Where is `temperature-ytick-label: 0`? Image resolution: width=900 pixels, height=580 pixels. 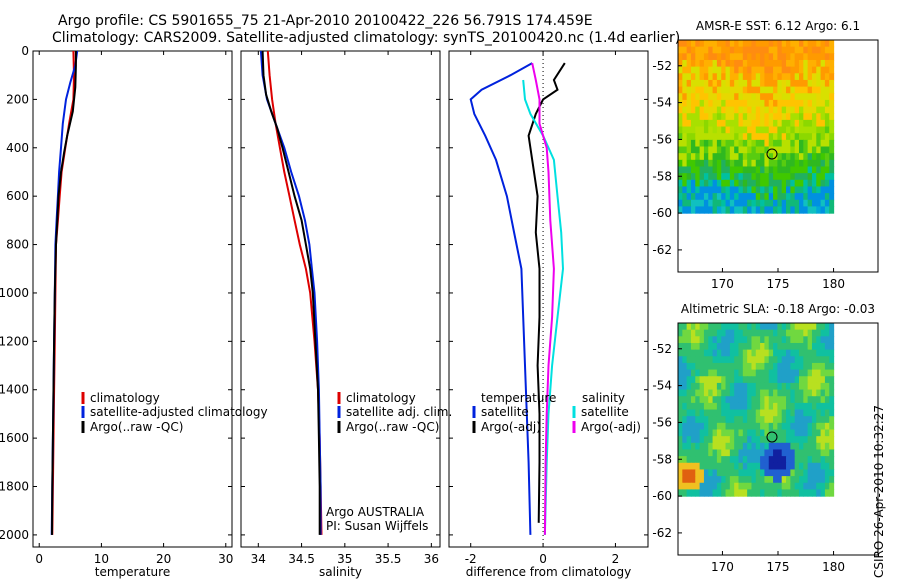
temperature-ytick-label: 0 is located at coordinates (25, 51).